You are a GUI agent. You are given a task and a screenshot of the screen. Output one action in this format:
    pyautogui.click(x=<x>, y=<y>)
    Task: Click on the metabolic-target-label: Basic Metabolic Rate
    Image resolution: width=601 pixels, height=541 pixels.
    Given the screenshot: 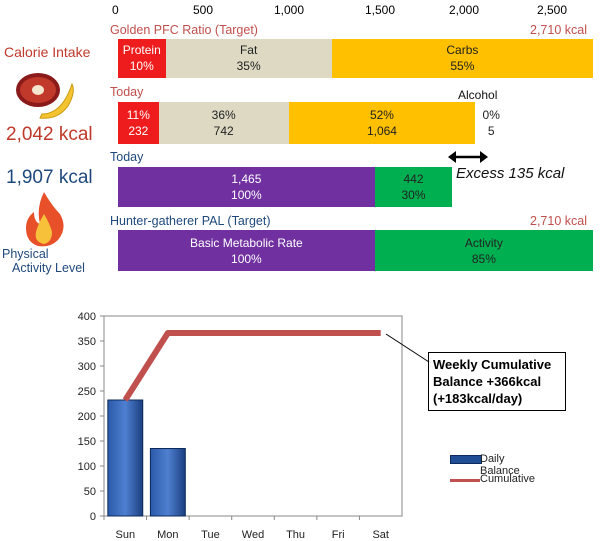 What is the action you would take?
    pyautogui.click(x=246, y=243)
    